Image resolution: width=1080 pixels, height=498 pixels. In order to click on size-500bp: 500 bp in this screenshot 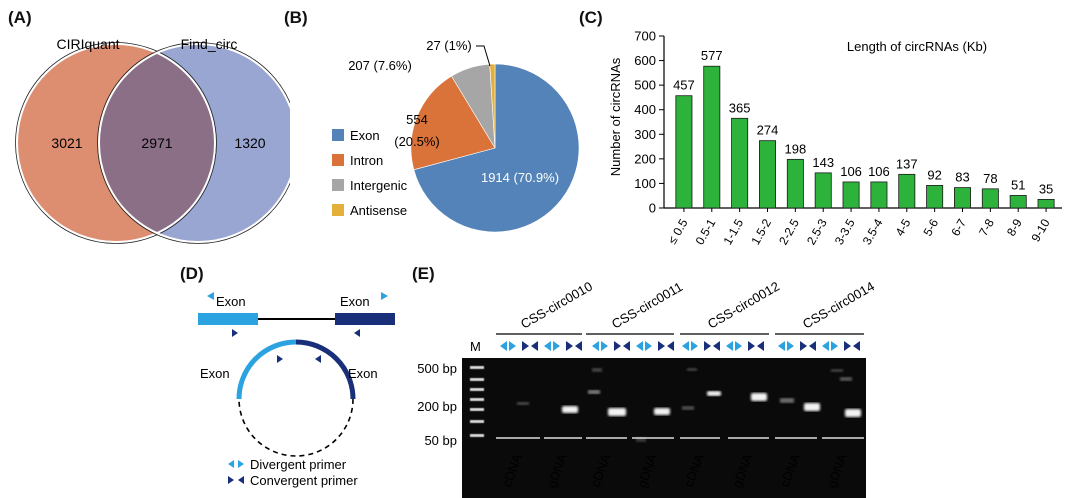, I will do `click(437, 368)`.